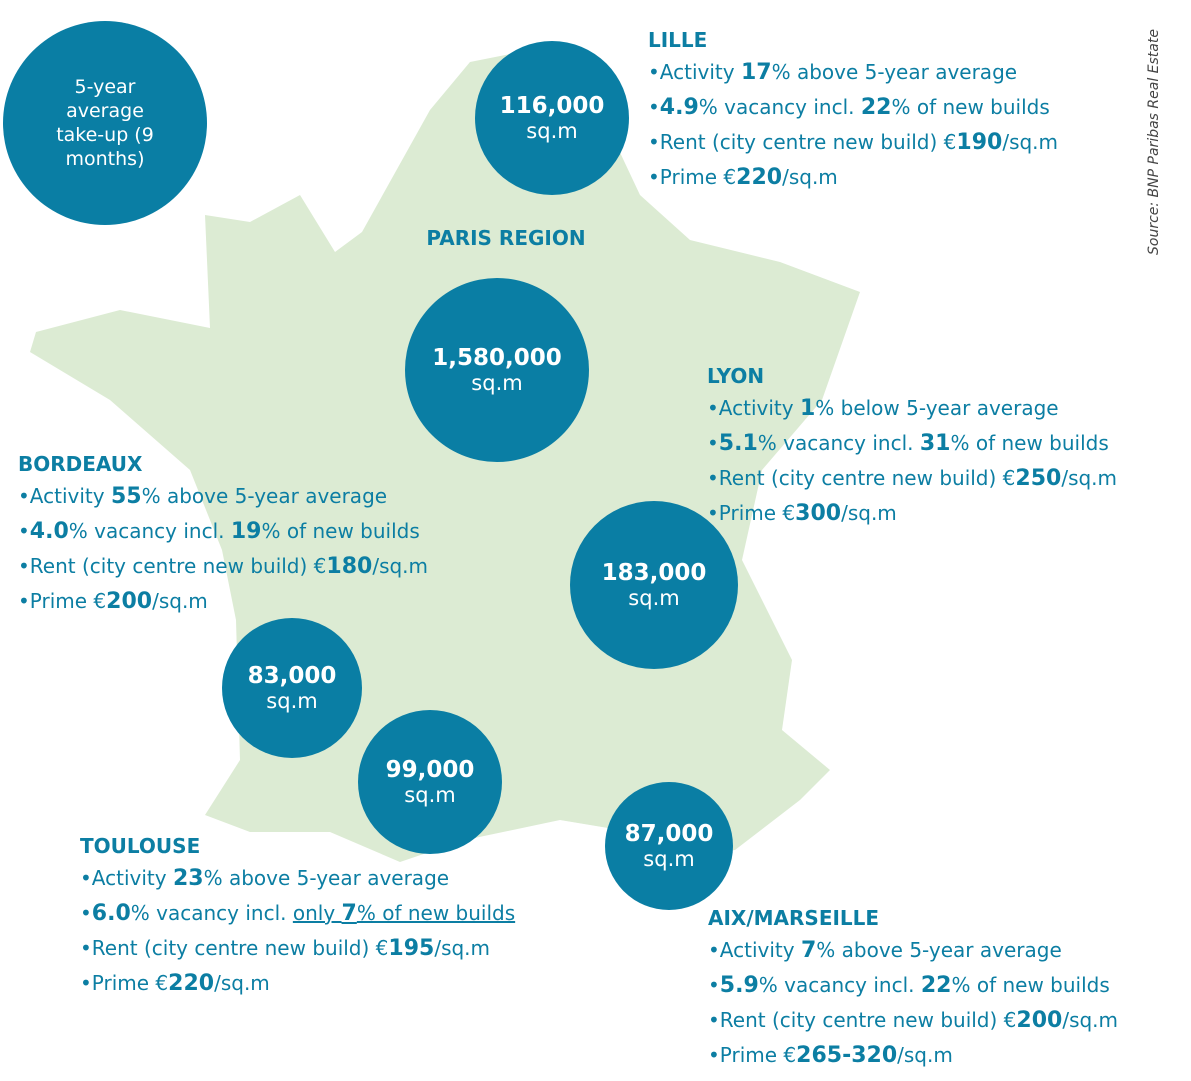 Image resolution: width=1191 pixels, height=1081 pixels. I want to click on bullet-line: Activity 17% above 5-year average, so click(853, 77).